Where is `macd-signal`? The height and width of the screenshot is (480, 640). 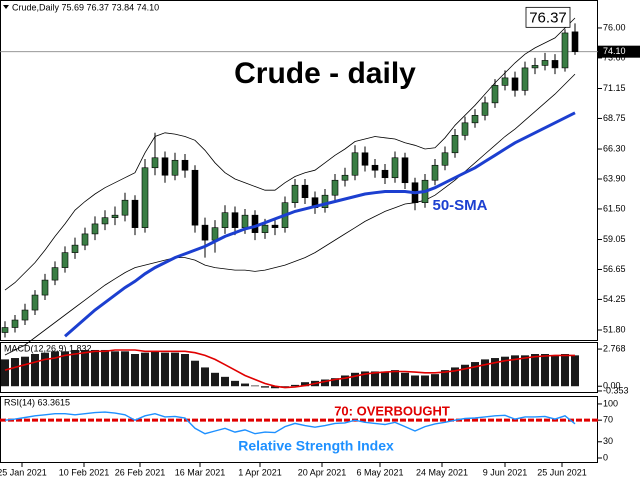
macd-signal is located at coordinates (289, 369).